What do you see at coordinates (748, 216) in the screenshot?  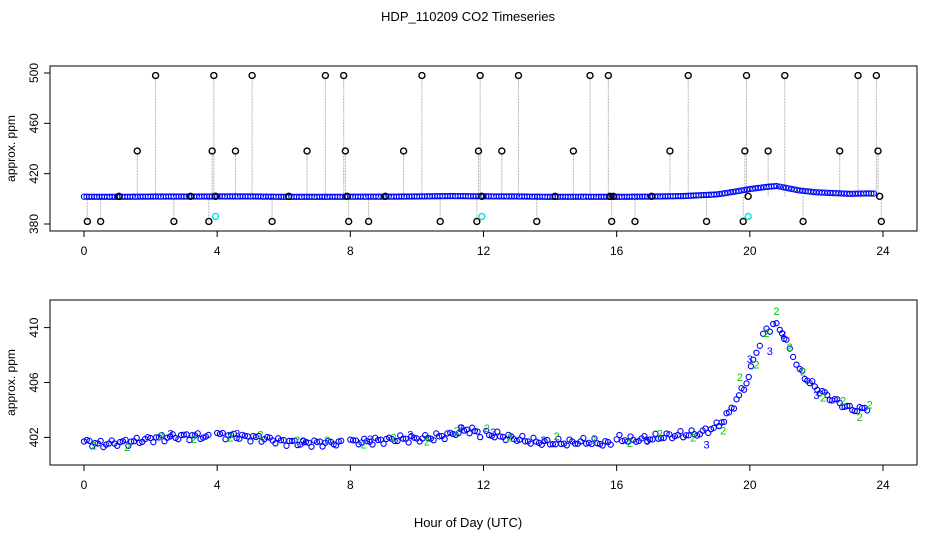 I see `cyan-point` at bounding box center [748, 216].